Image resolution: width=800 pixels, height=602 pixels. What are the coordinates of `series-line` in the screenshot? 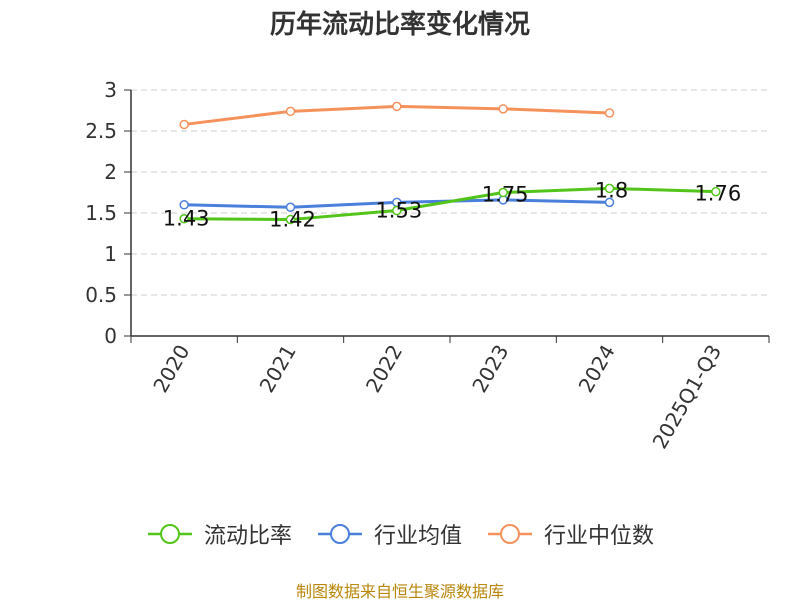 It's located at (450, 204).